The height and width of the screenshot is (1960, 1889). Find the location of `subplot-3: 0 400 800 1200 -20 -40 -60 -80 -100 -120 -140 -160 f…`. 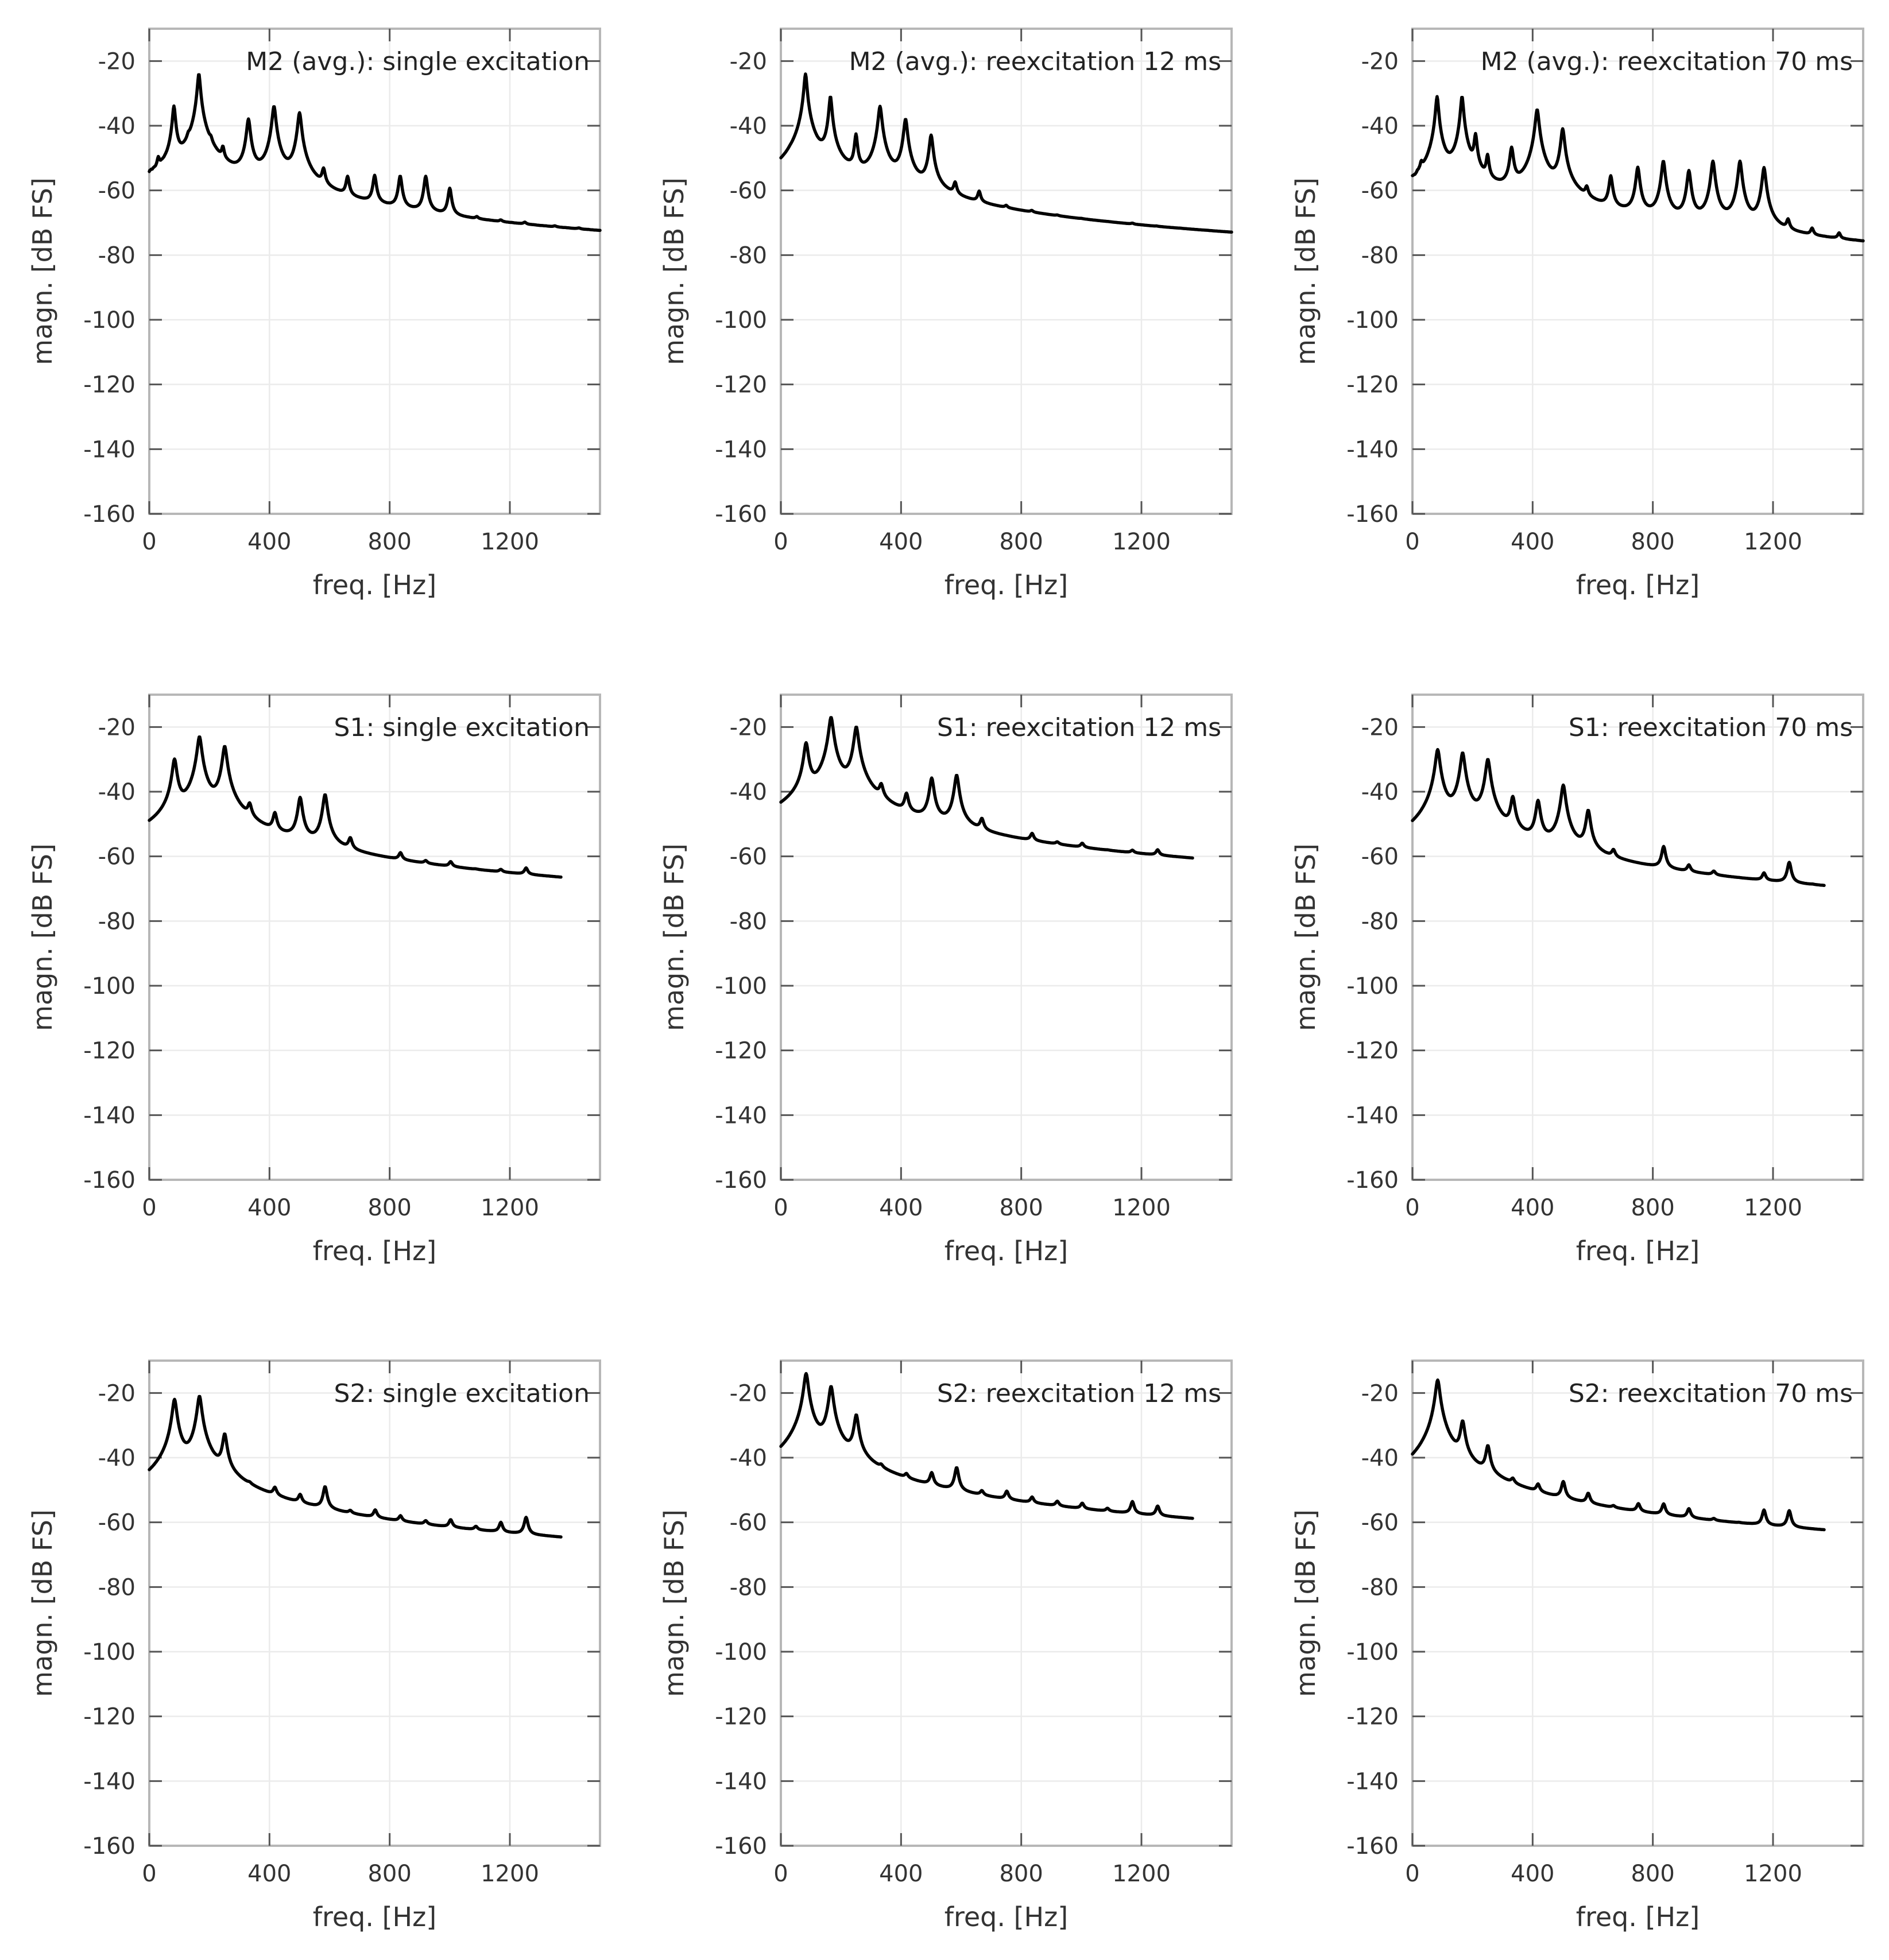

subplot-3: 0 400 800 1200 -20 -40 -60 -80 -100 -120 -140 -160 f… is located at coordinates (1578, 314).